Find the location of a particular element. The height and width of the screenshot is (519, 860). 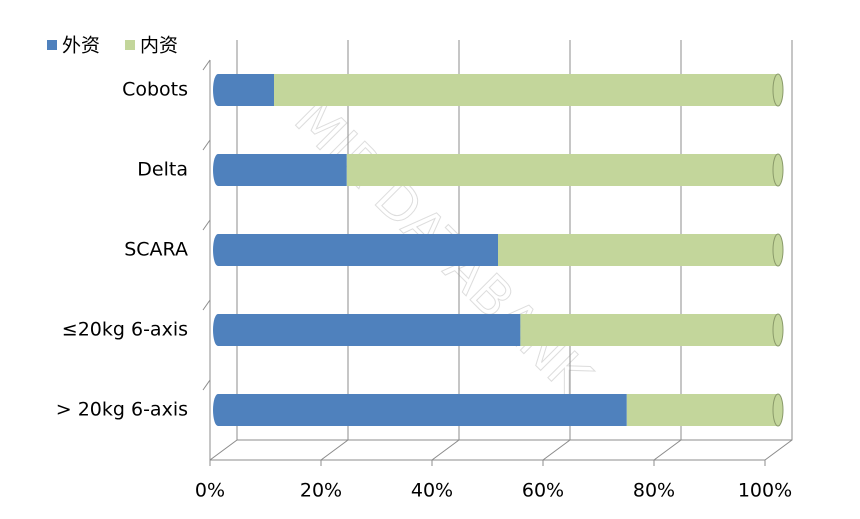

x-tick-label: 80% is located at coordinates (654, 491).